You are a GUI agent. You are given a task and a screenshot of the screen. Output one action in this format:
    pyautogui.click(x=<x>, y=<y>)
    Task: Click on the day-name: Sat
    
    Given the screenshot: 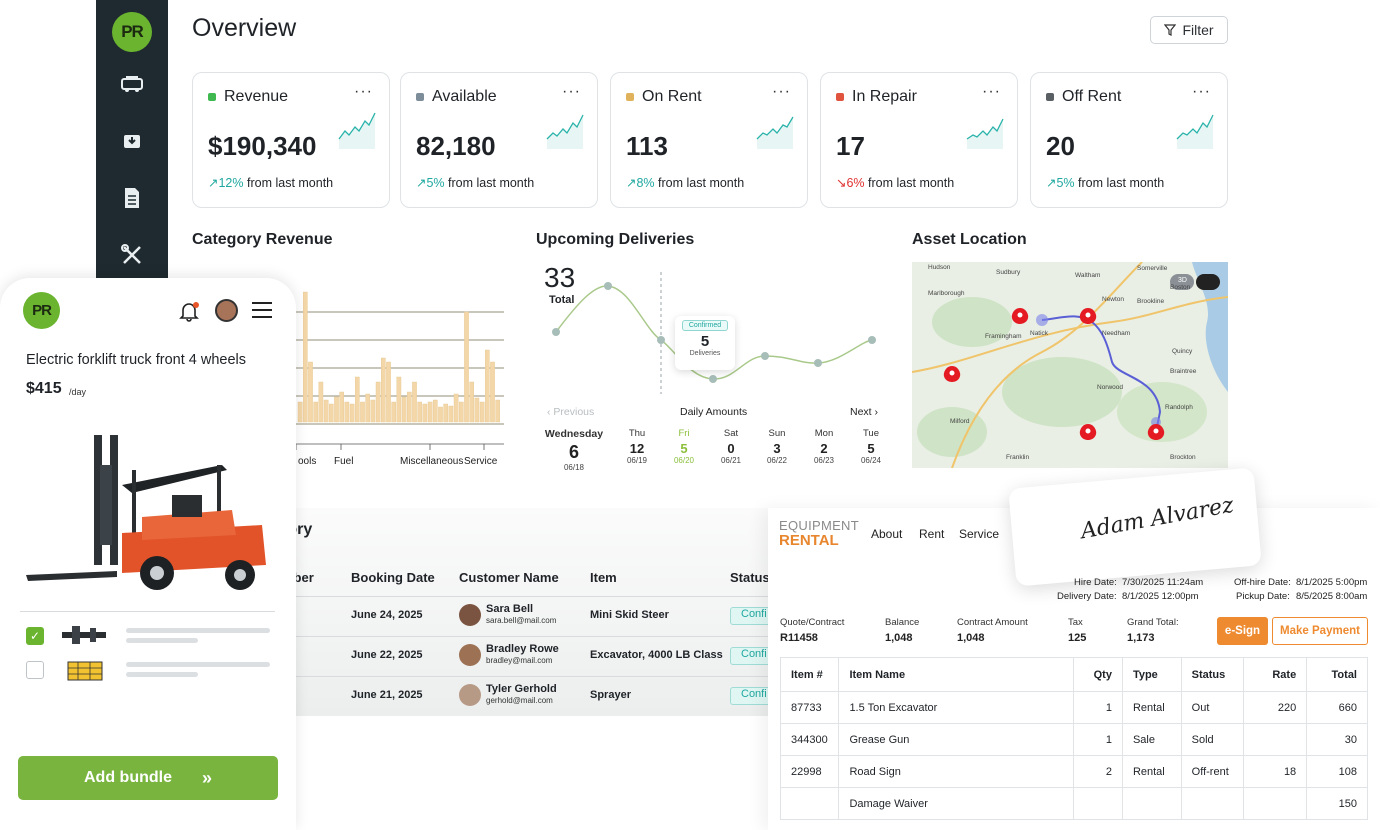 What is the action you would take?
    pyautogui.click(x=731, y=433)
    